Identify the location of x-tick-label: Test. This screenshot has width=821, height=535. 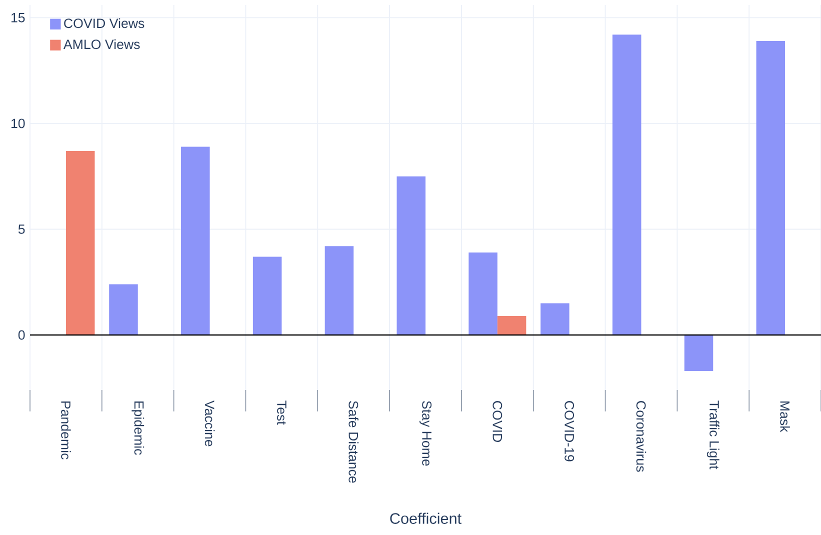
(281, 412).